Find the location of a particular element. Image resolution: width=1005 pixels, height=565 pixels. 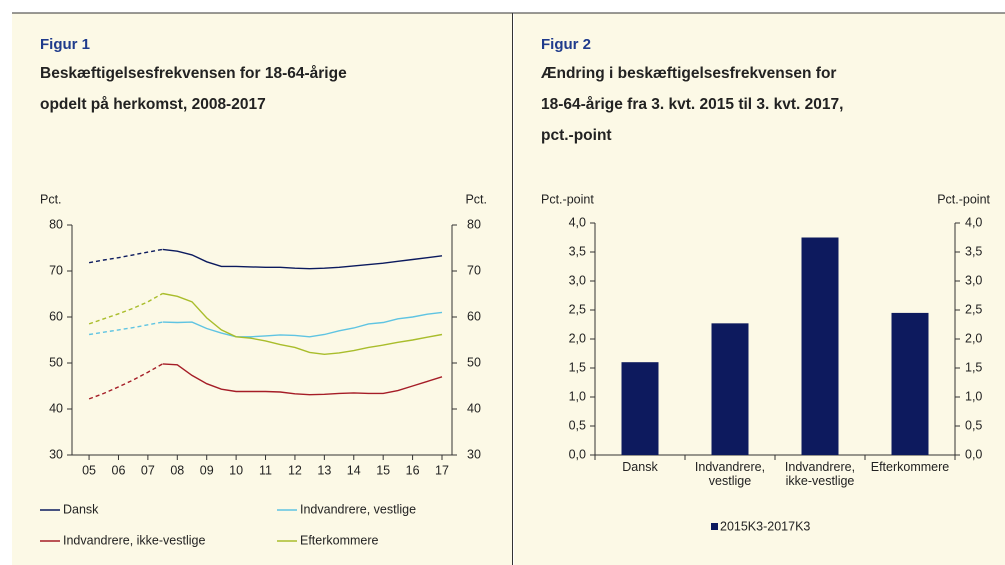

legend-label: Indvandrere, vestlige is located at coordinates (358, 509).